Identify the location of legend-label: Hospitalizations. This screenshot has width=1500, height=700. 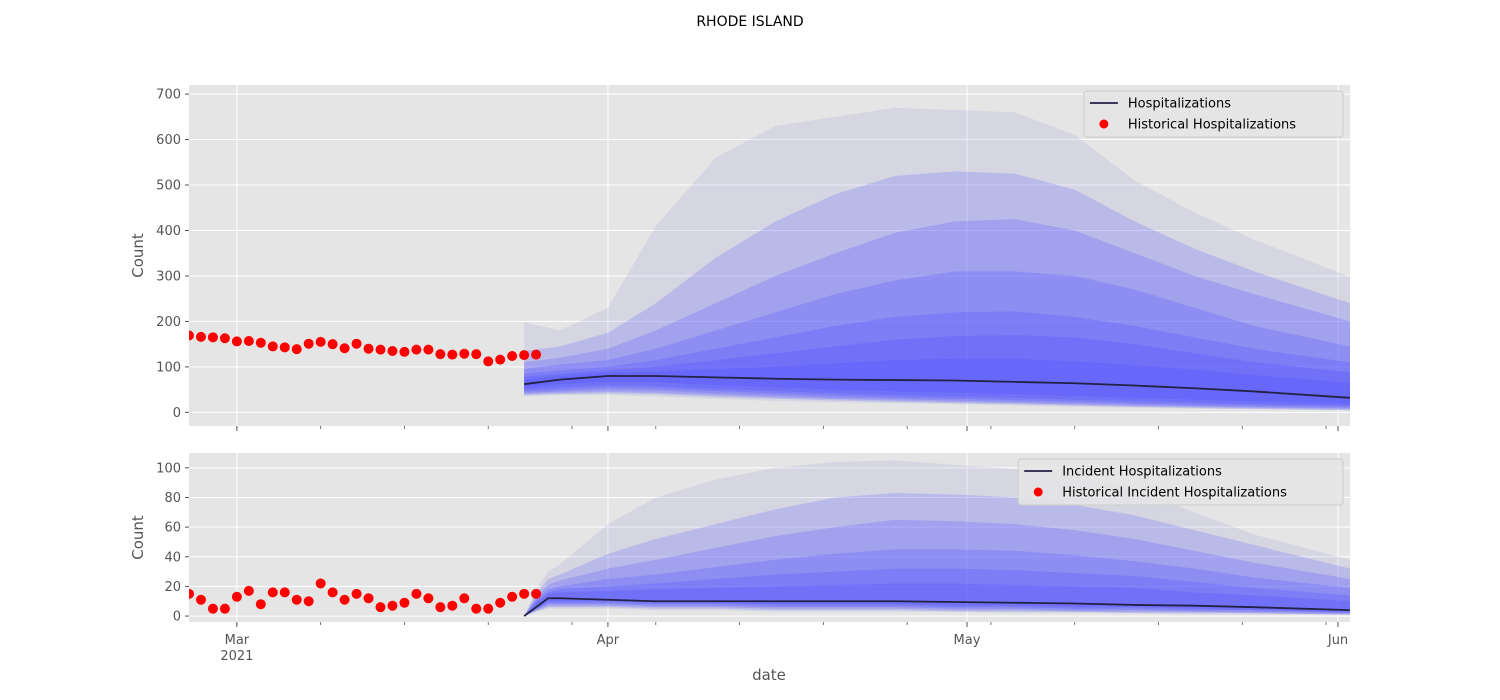
(1179, 104).